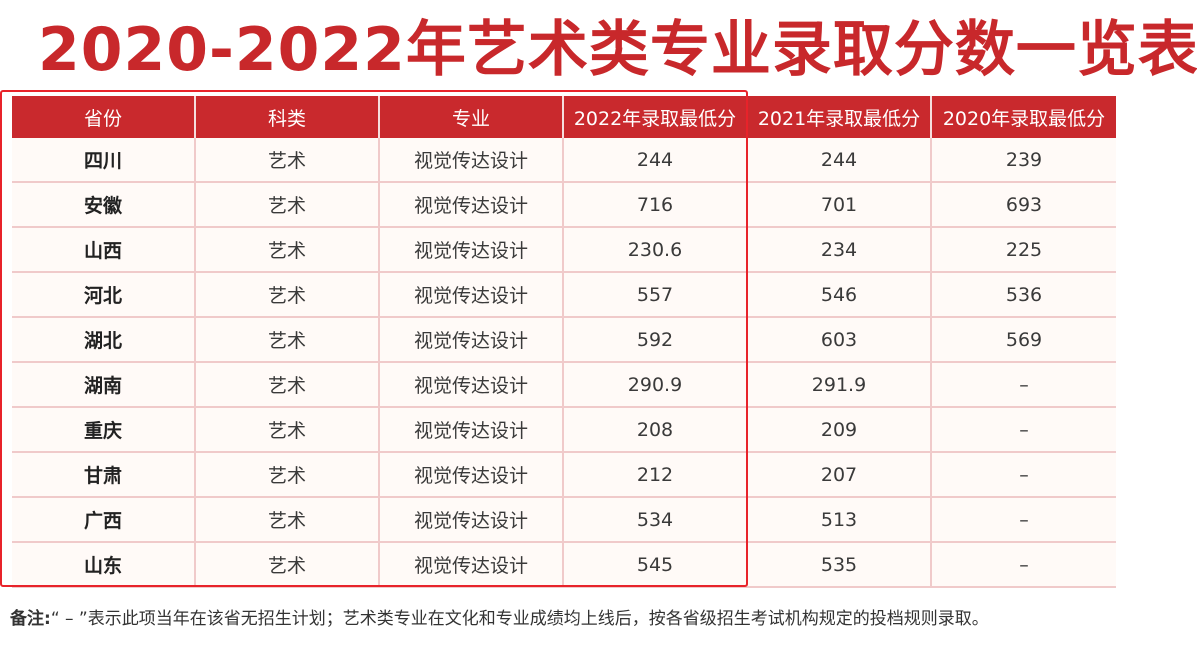 The image size is (1197, 652). What do you see at coordinates (104, 520) in the screenshot?
I see `cell-province: 广西` at bounding box center [104, 520].